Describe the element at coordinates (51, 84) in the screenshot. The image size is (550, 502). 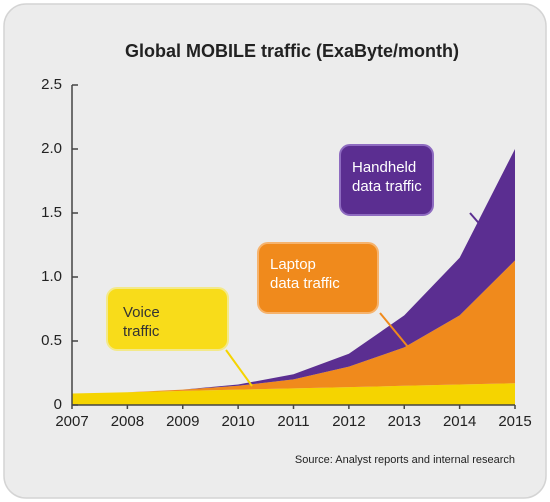
I see `y-tick-label: 2.5` at that location.